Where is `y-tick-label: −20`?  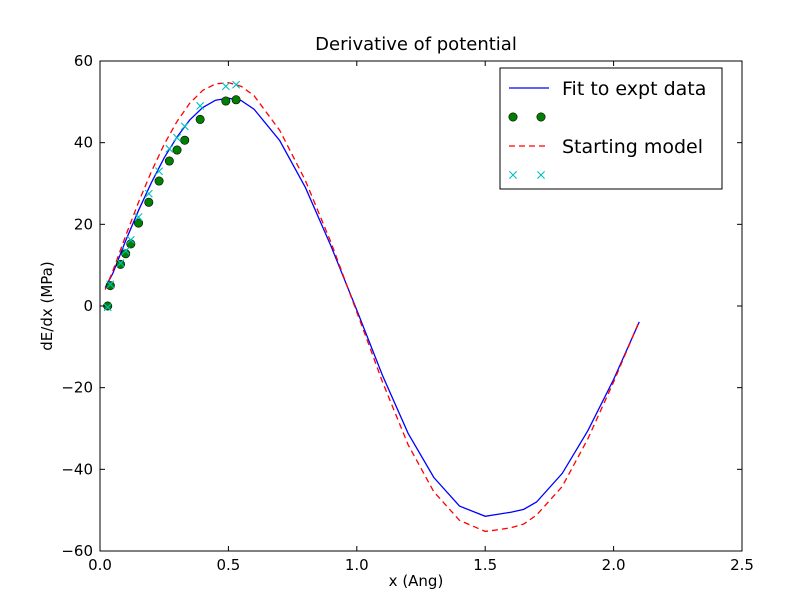
y-tick-label: −20 is located at coordinates (77, 388).